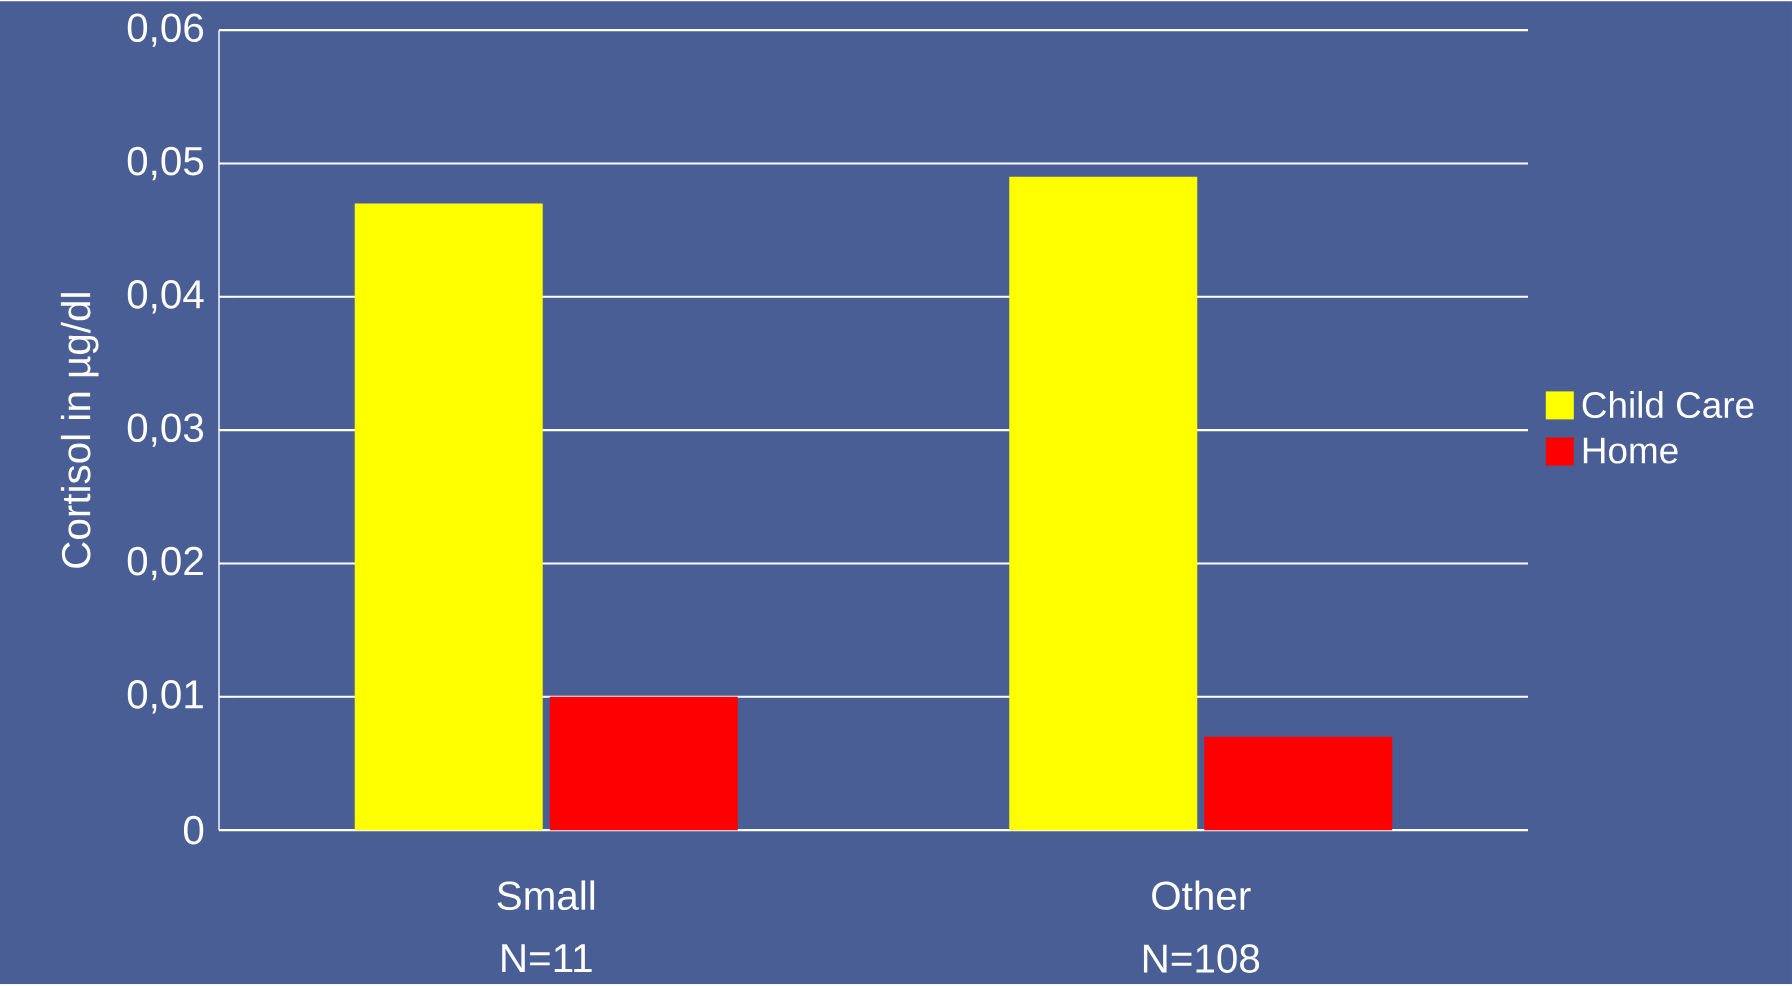 This screenshot has height=986, width=1792. I want to click on y-tick-label: 0,04, so click(165, 296).